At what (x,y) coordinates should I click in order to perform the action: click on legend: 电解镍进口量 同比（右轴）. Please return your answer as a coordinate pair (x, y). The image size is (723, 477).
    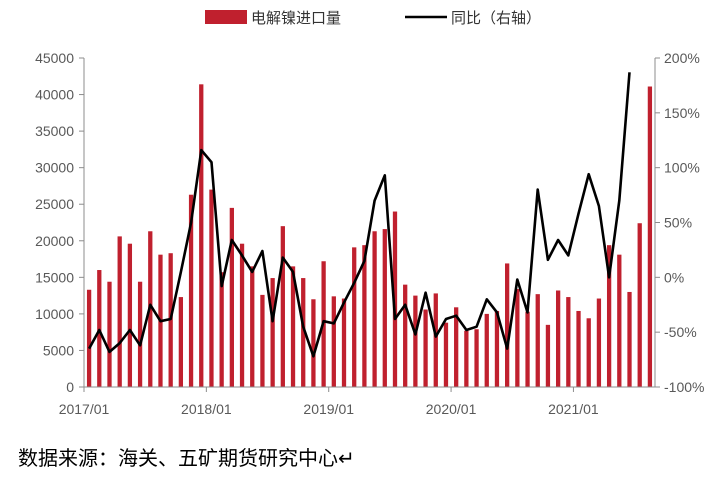
    Looking at the image, I should click on (373, 18).